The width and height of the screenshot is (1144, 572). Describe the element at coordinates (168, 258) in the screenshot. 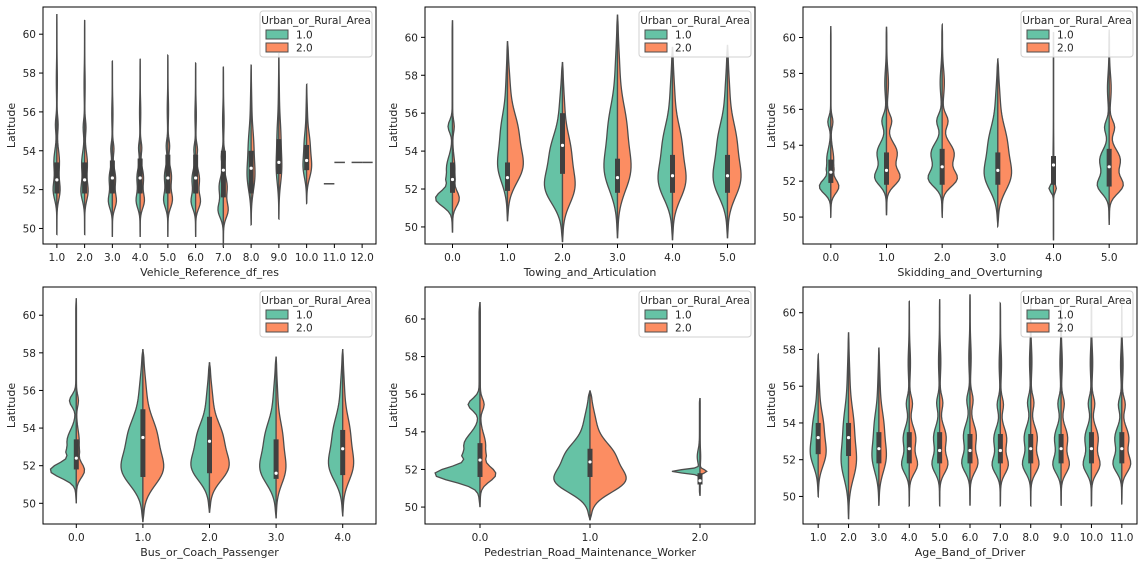

I see `x-tick-label: 5.0` at that location.